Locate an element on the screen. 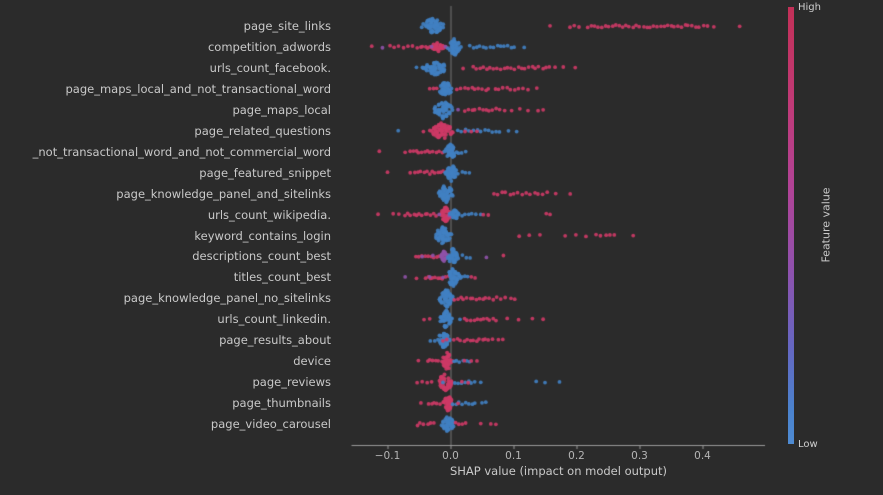 The image size is (883, 495). x-tick-label: 0.0 is located at coordinates (450, 456).